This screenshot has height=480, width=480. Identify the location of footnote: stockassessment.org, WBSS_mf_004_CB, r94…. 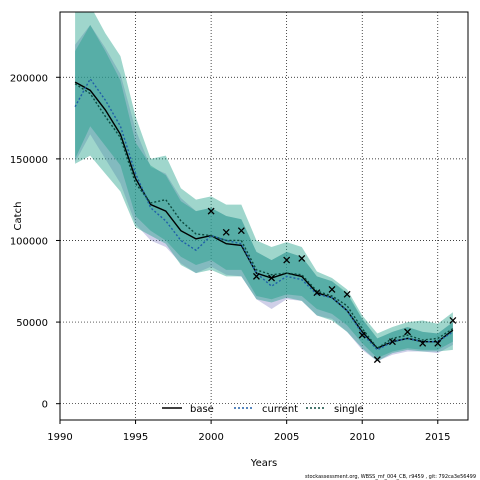
(390, 477).